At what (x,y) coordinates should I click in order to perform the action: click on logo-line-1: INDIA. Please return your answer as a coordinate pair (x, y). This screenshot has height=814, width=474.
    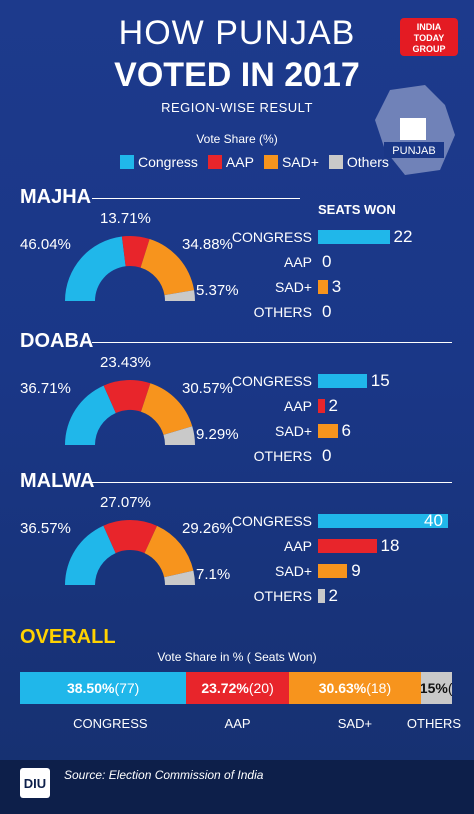
    Looking at the image, I should click on (429, 27).